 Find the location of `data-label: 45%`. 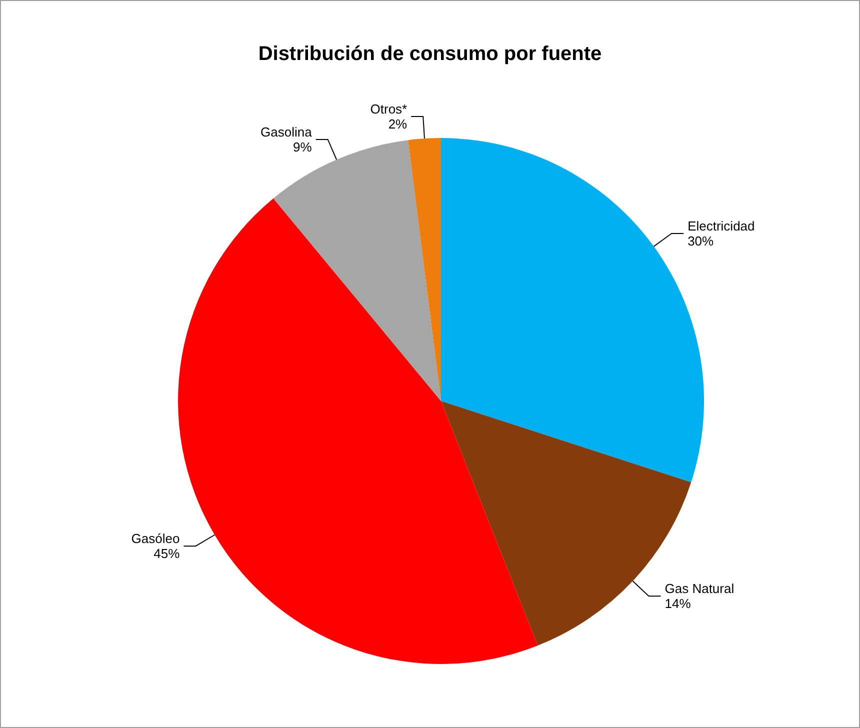

data-label: 45% is located at coordinates (167, 554).